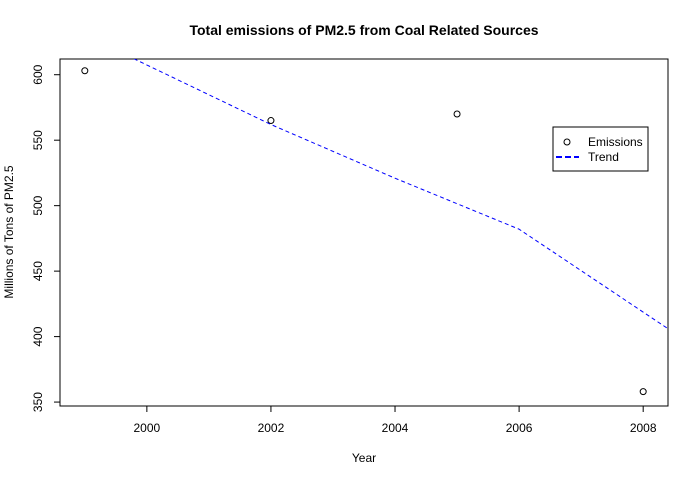 The height and width of the screenshot is (480, 700). I want to click on legend-emissions-swatch, so click(567, 142).